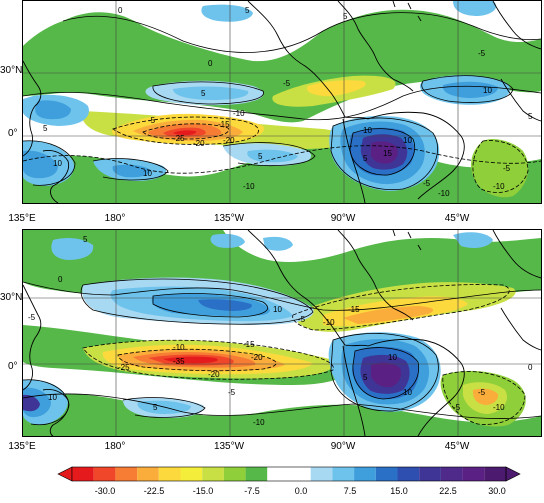 Image resolution: width=544 pixels, height=503 pixels. I want to click on lon-label-45w-bottom: 45°W, so click(457, 446).